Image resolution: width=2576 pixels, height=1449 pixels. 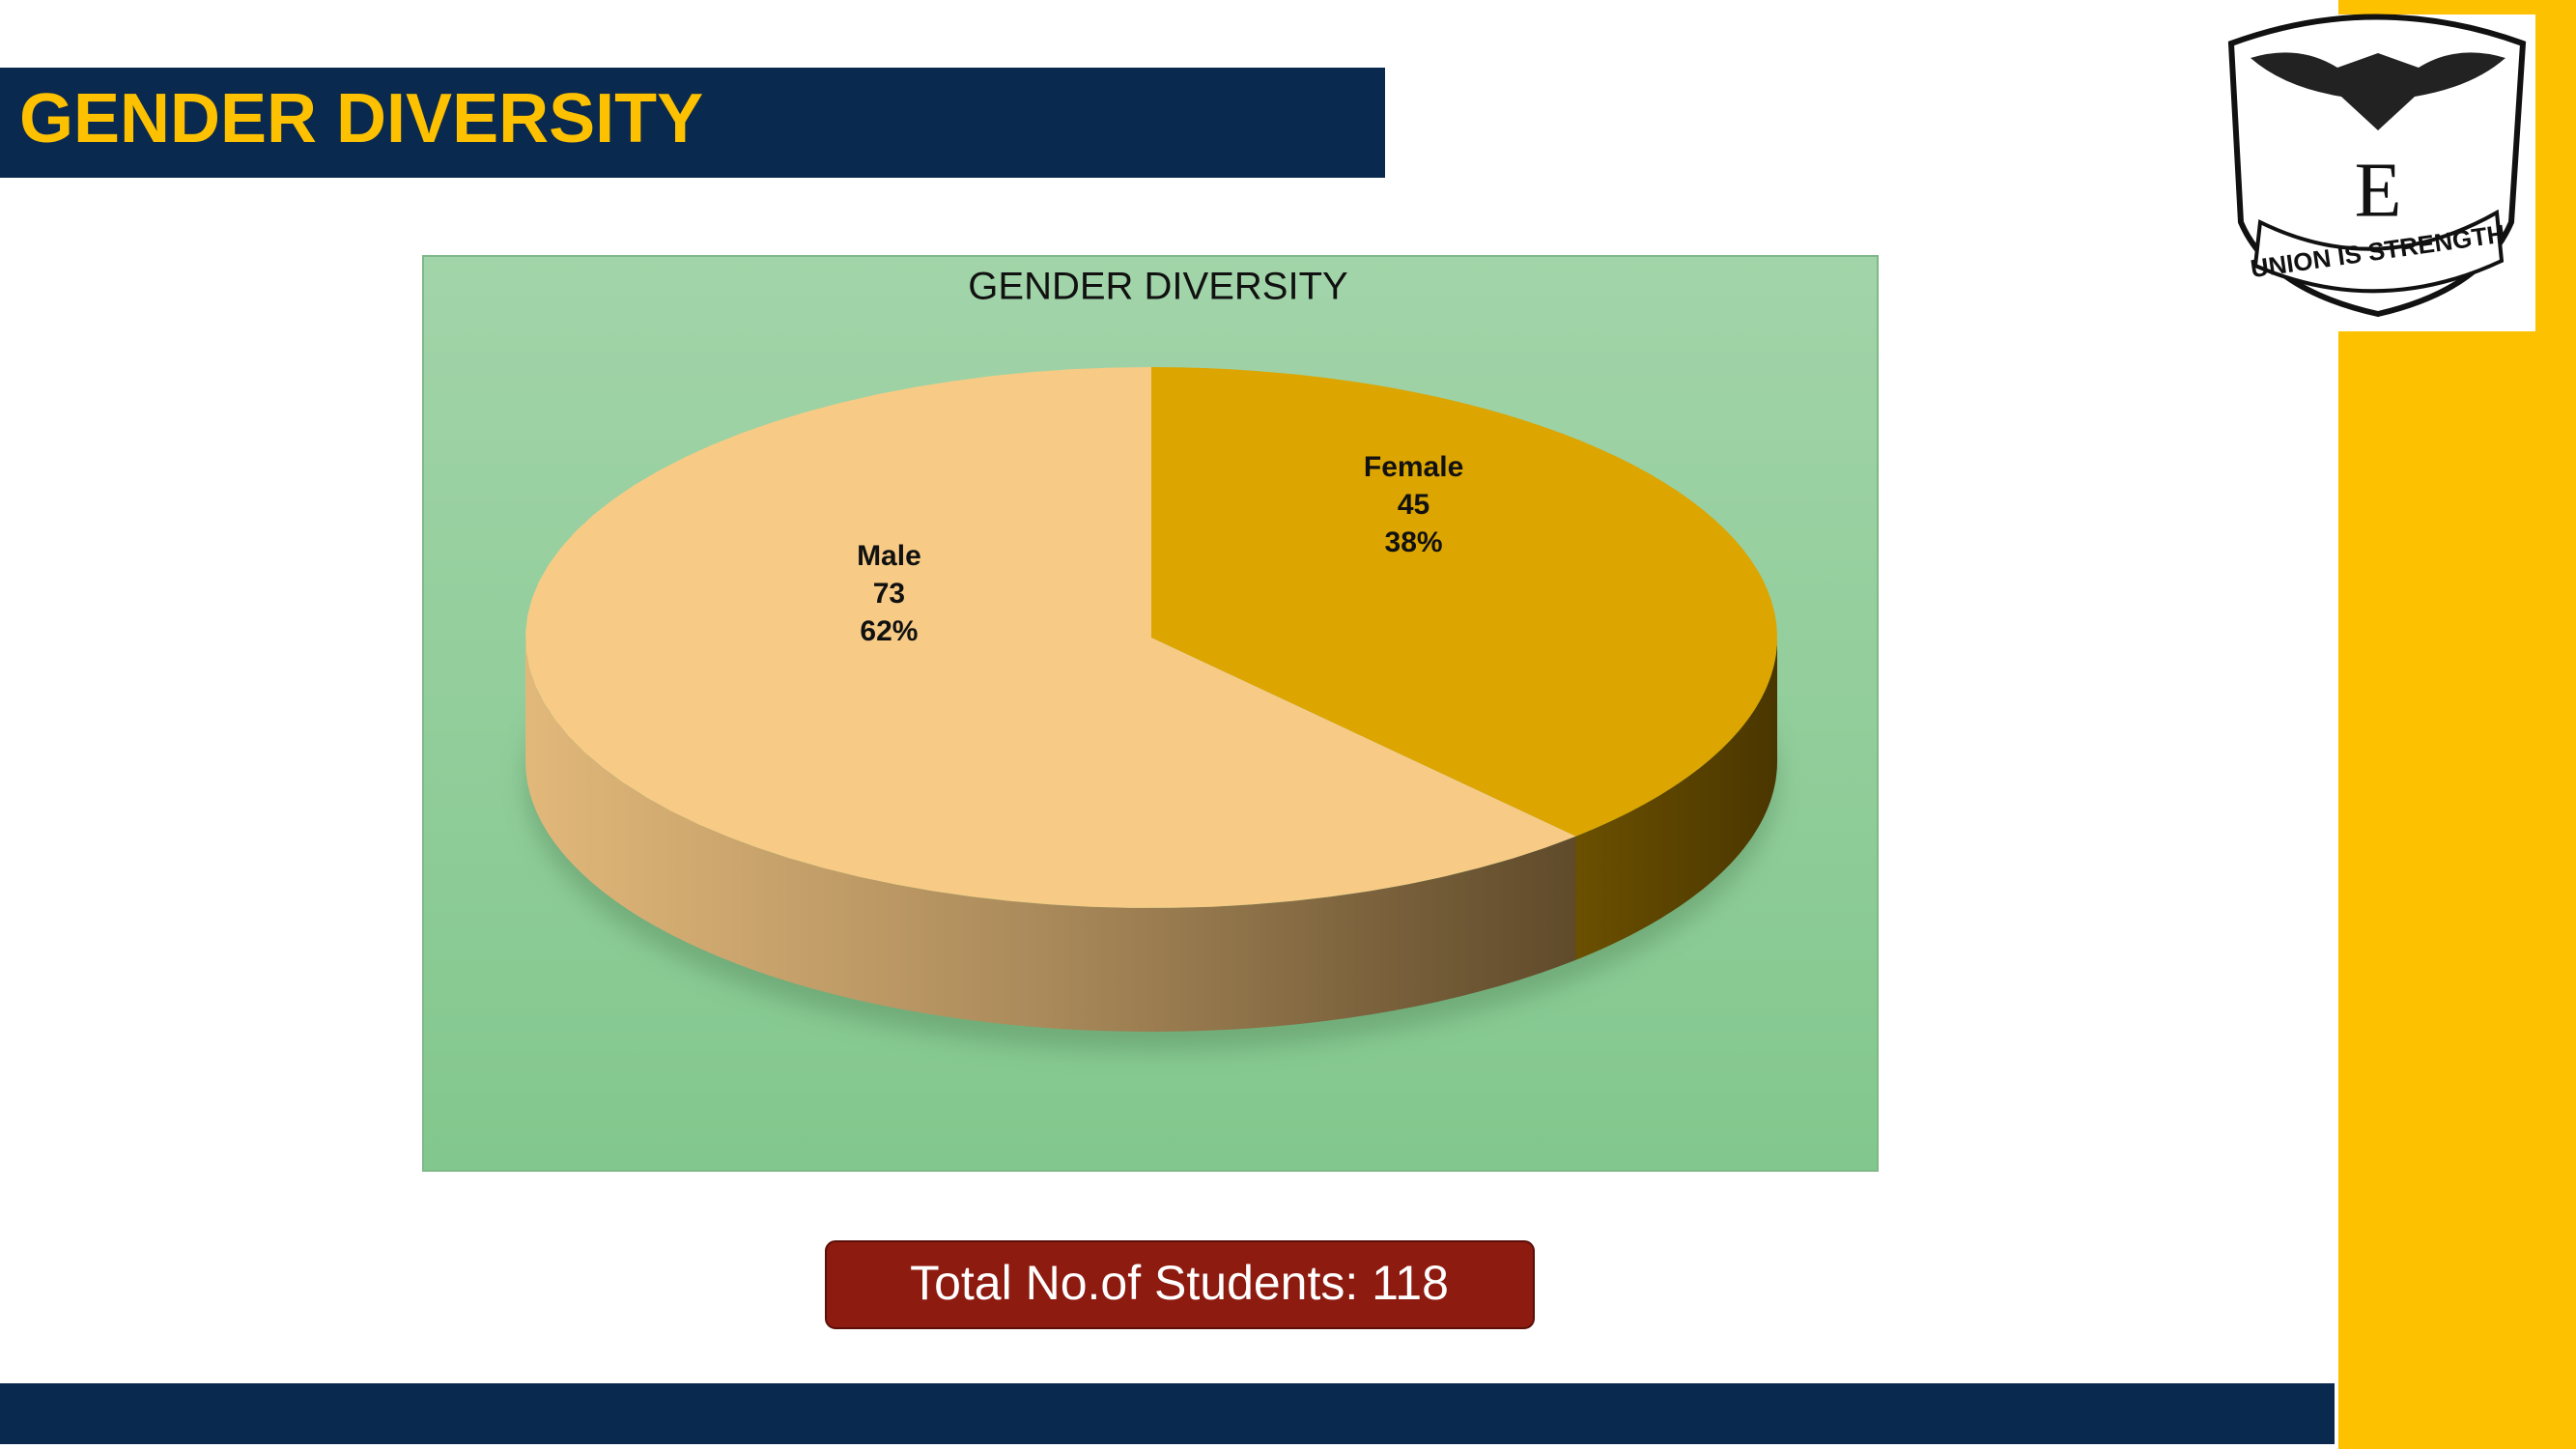 What do you see at coordinates (889, 594) in the screenshot?
I see `data-label: 73` at bounding box center [889, 594].